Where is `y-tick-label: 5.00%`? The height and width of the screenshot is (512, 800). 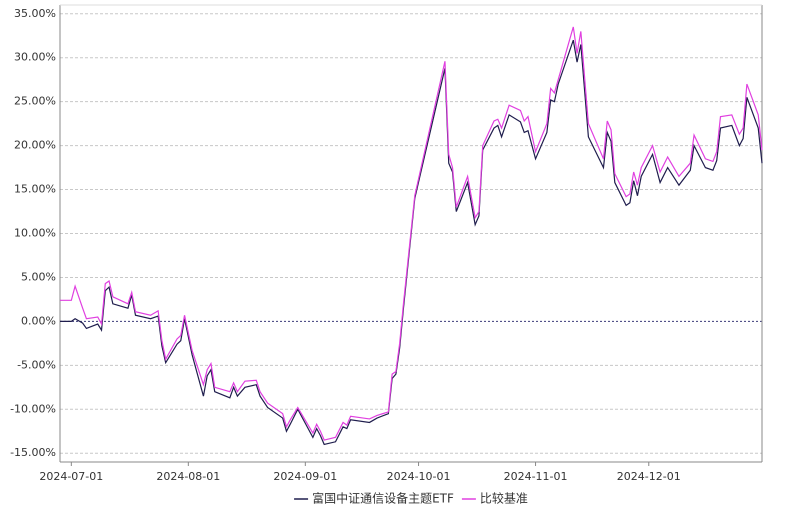
y-tick-label: 5.00% is located at coordinates (38, 276).